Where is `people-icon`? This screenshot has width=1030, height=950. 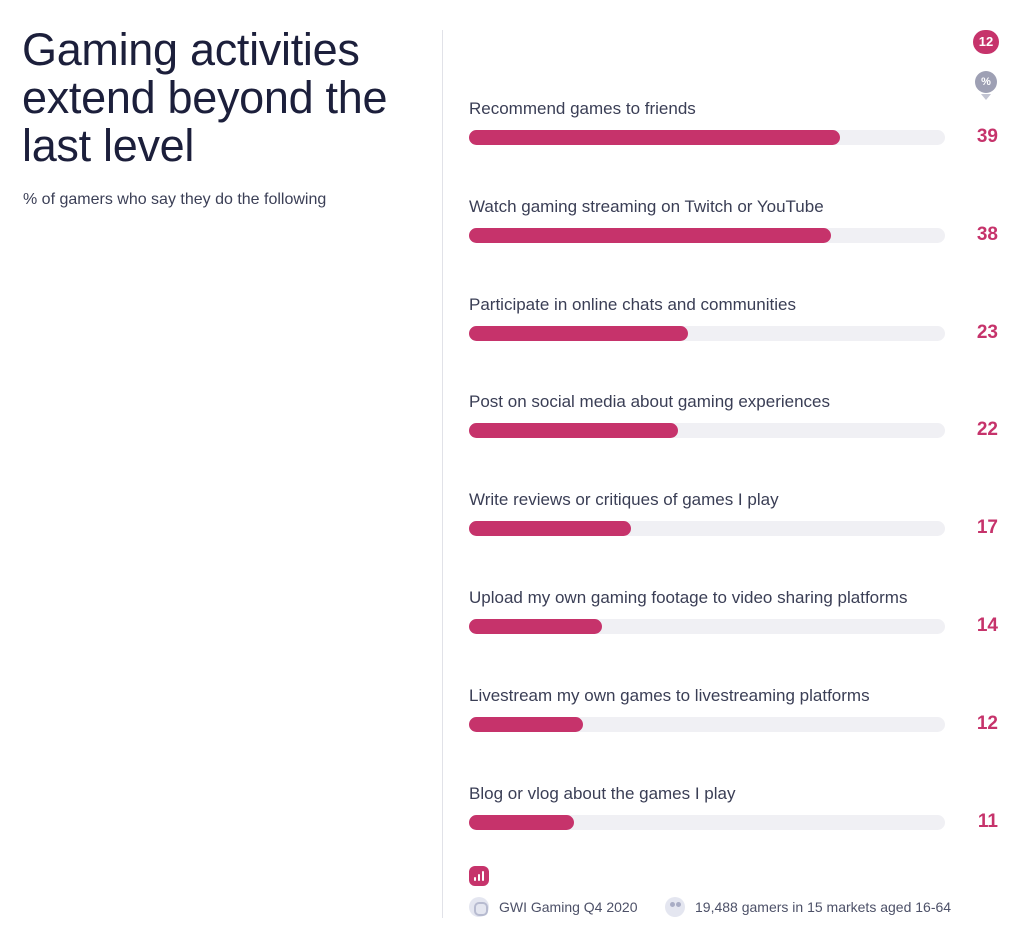
people-icon is located at coordinates (675, 907).